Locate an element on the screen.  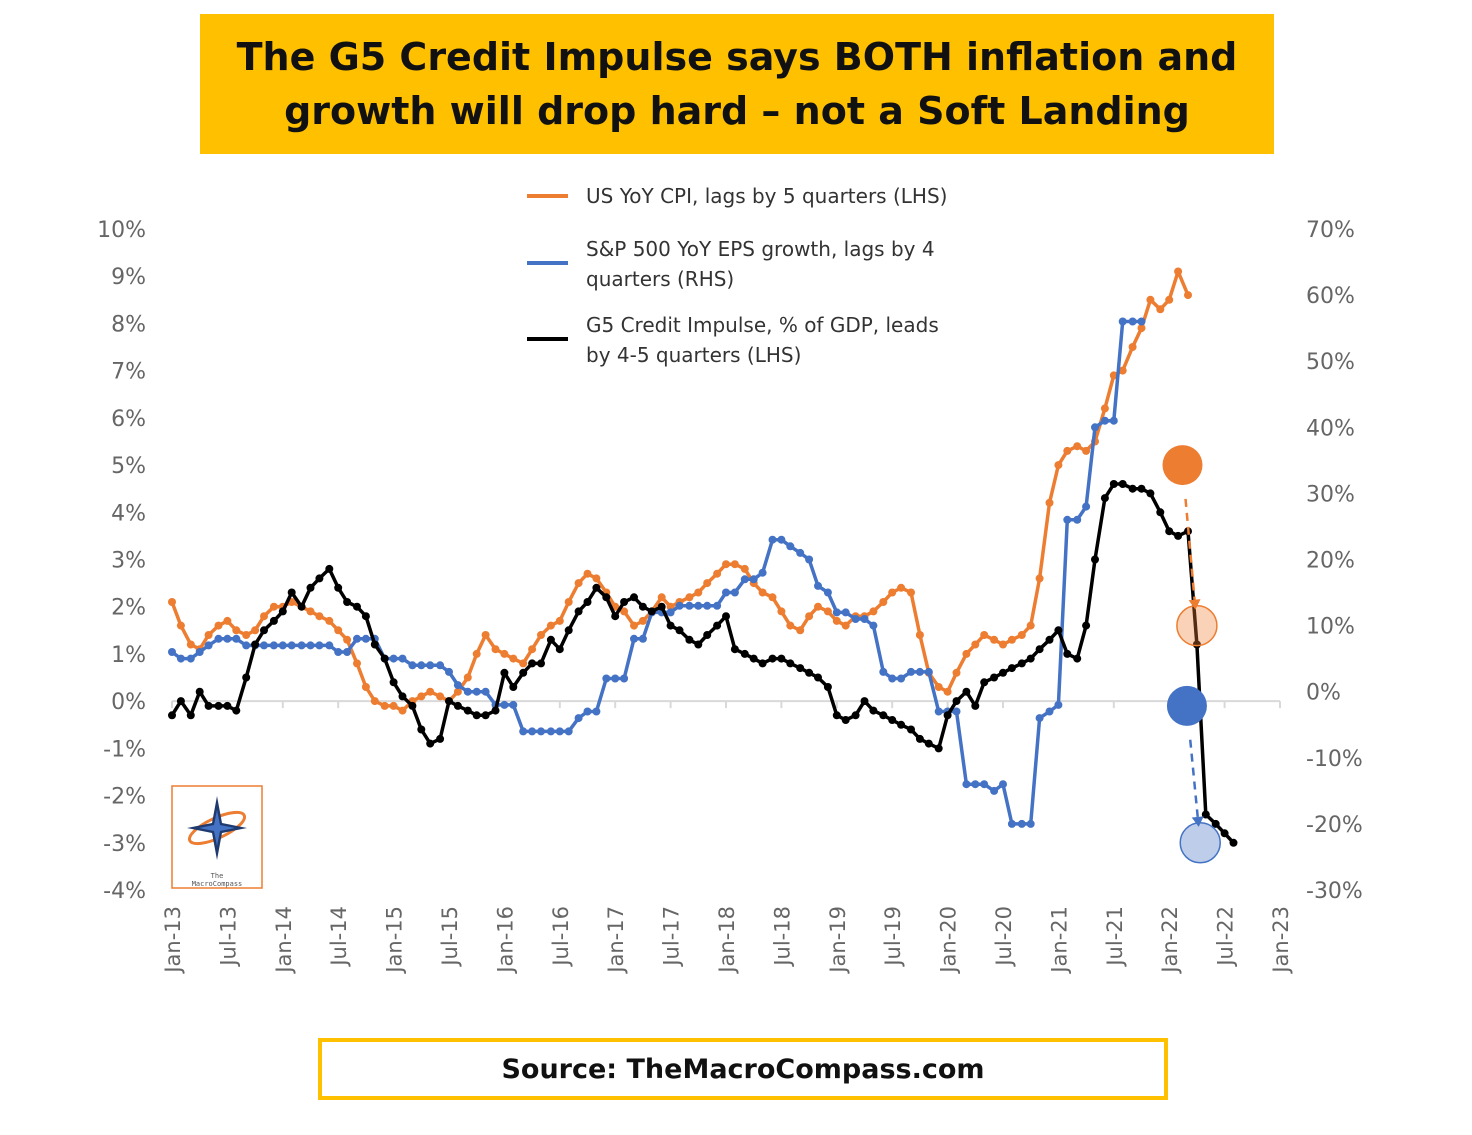
y-right-tick-label: 30% is located at coordinates (1330, 494).